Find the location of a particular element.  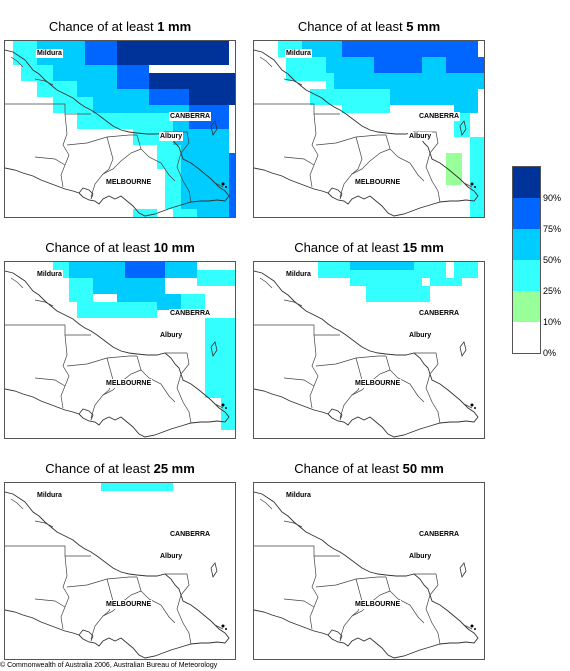

legend-label-90: 90% is located at coordinates (552, 198).